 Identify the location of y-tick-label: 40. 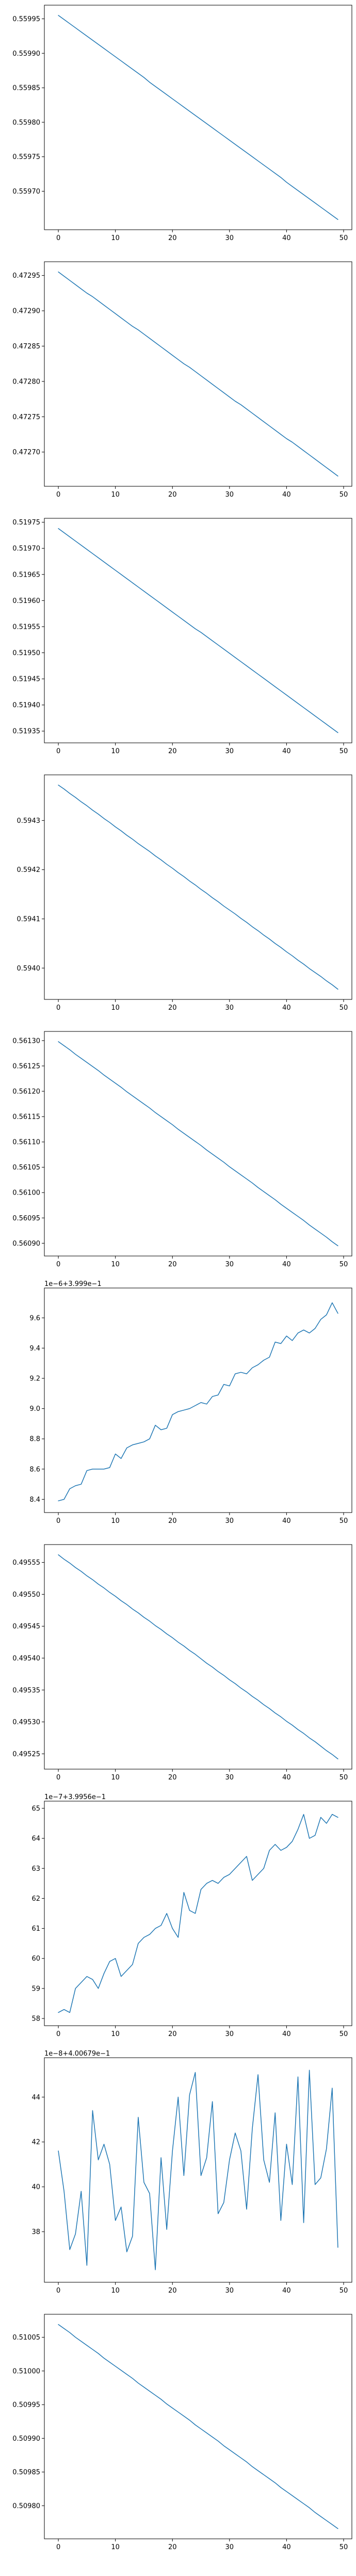
(35, 2187).